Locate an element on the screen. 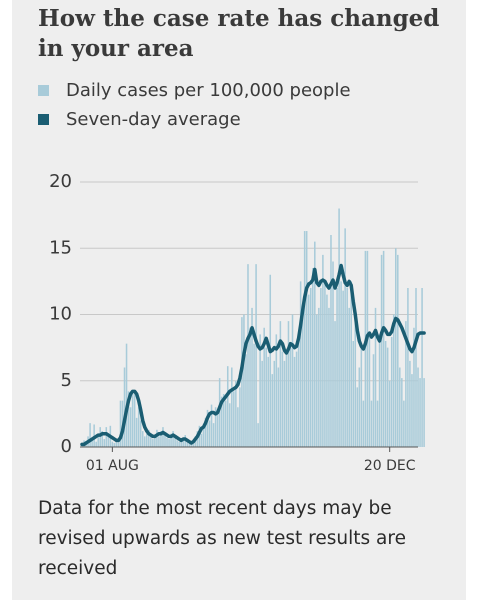  legend-label: Seven-day average is located at coordinates (153, 119).